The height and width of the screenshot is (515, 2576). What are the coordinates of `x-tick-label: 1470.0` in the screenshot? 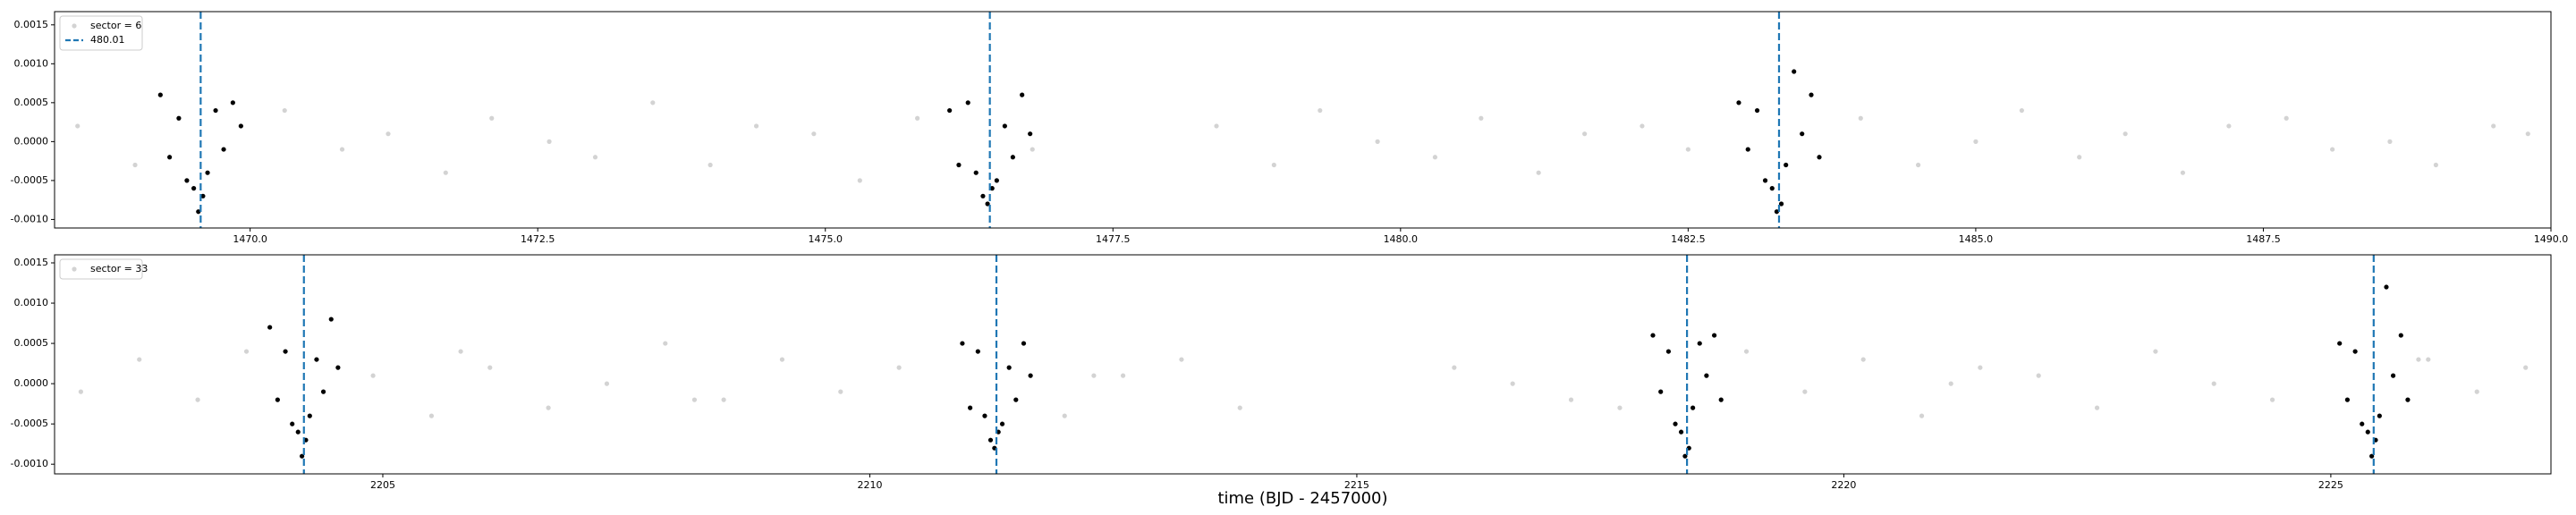 It's located at (250, 239).